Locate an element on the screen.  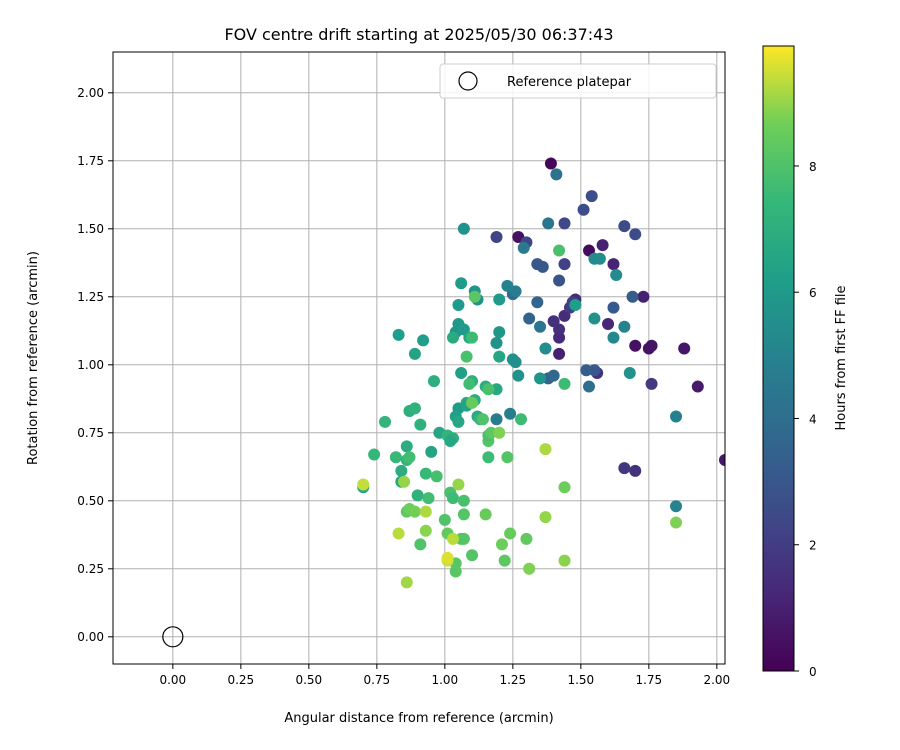
legend-box is located at coordinates (578, 81).